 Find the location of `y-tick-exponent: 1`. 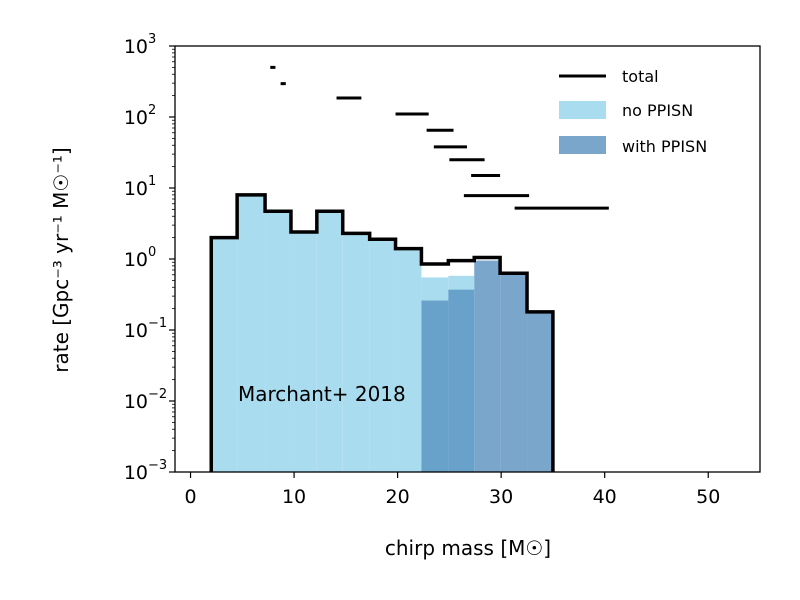

y-tick-exponent: 1 is located at coordinates (152, 181).